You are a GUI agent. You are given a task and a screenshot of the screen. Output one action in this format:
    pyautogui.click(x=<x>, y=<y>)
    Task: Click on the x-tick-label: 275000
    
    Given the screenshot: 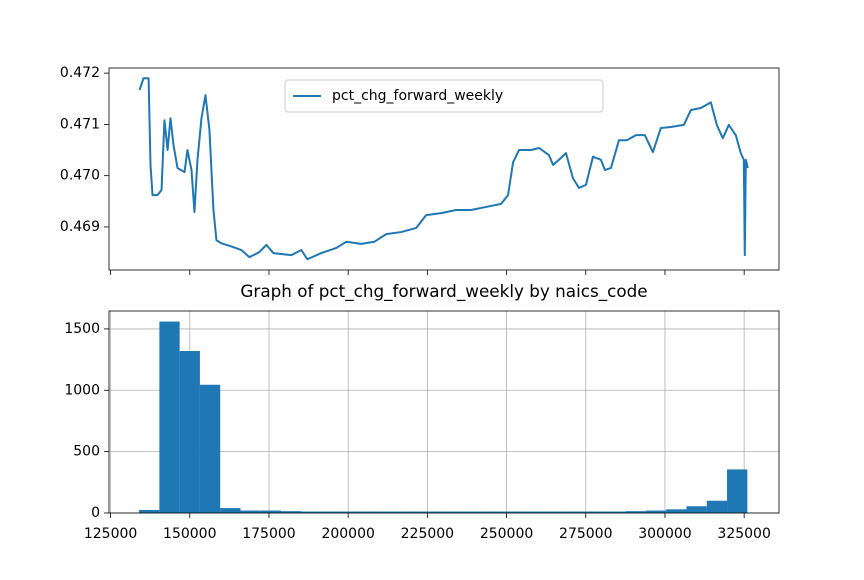 What is the action you would take?
    pyautogui.click(x=585, y=534)
    